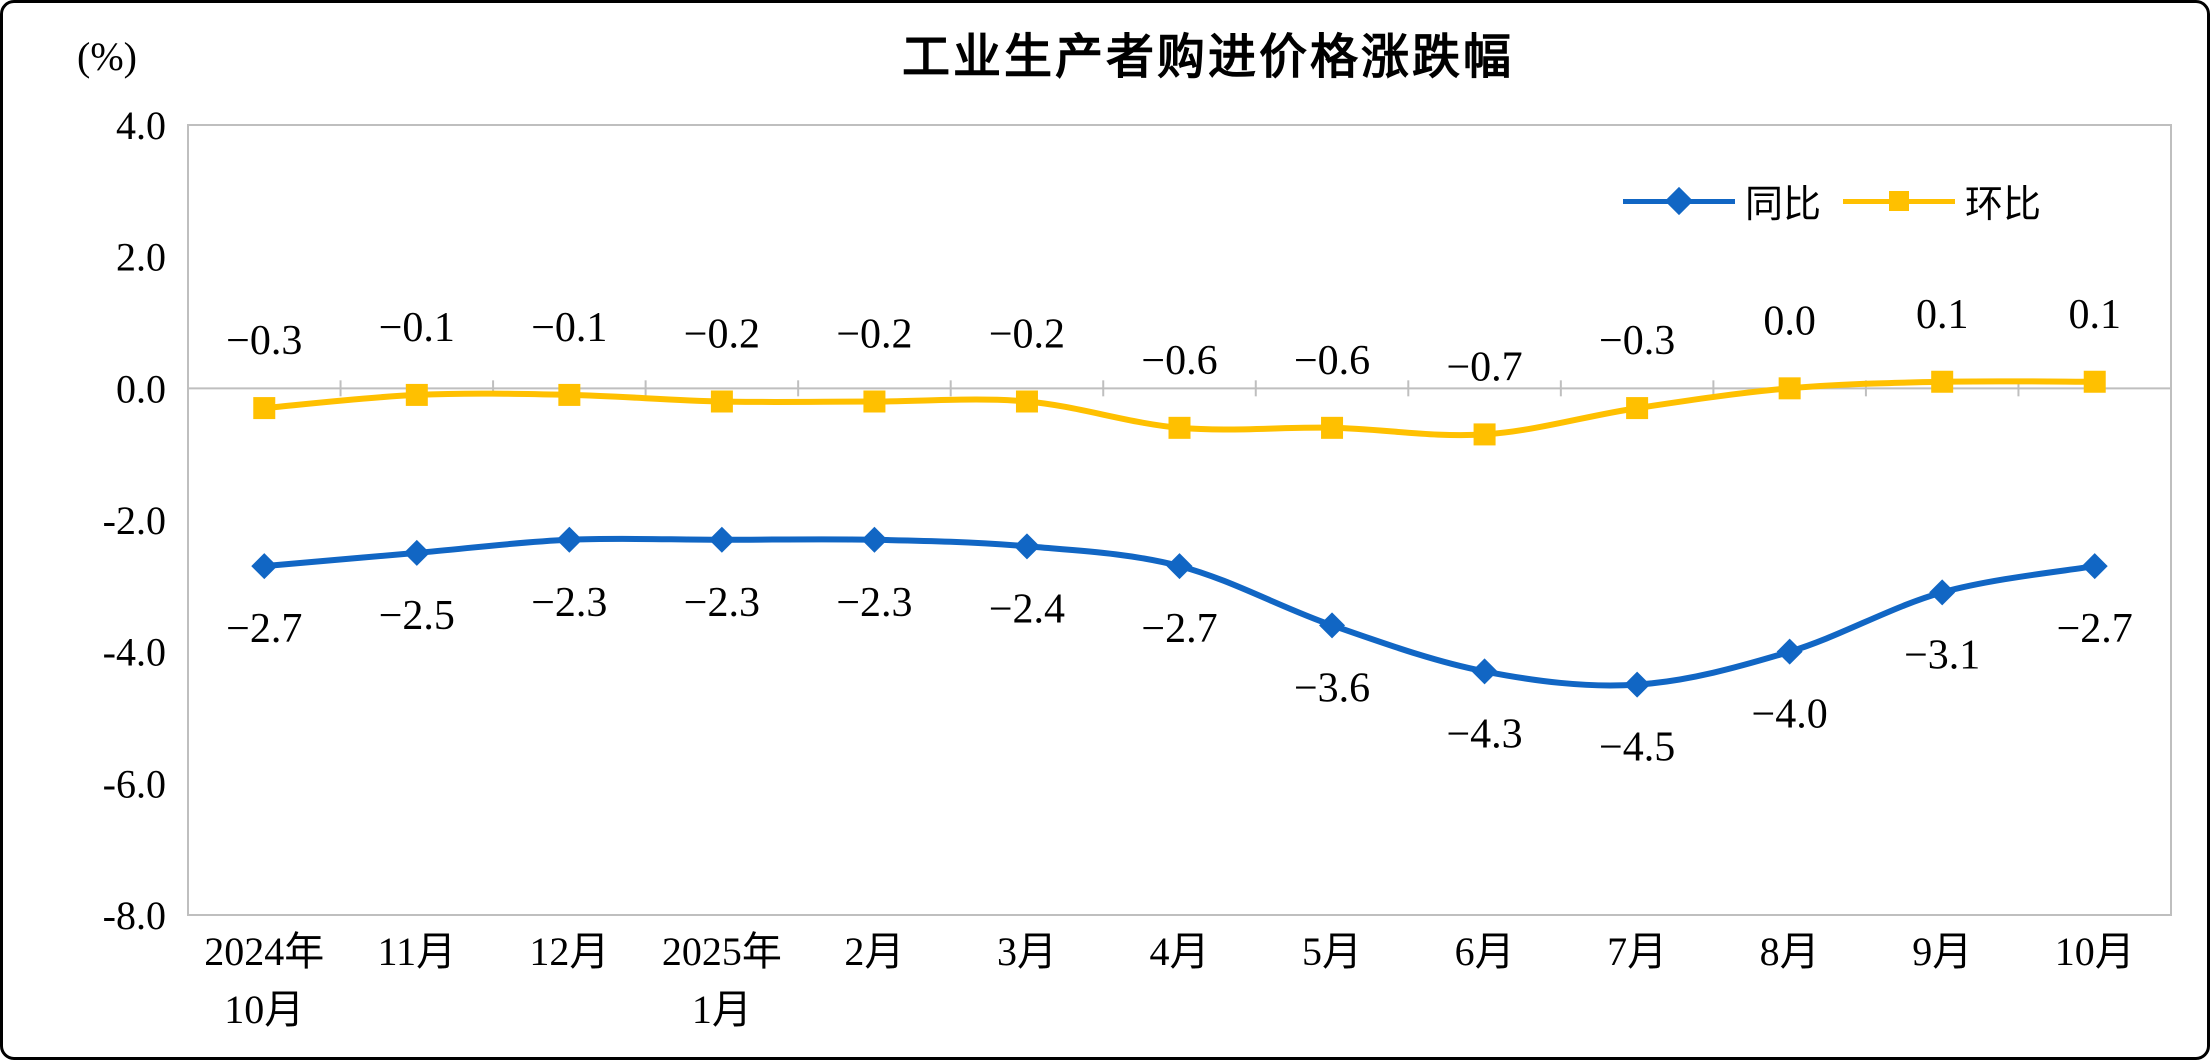 The height and width of the screenshot is (1060, 2210). What do you see at coordinates (874, 951) in the screenshot?
I see `x-tick-label: 2月` at bounding box center [874, 951].